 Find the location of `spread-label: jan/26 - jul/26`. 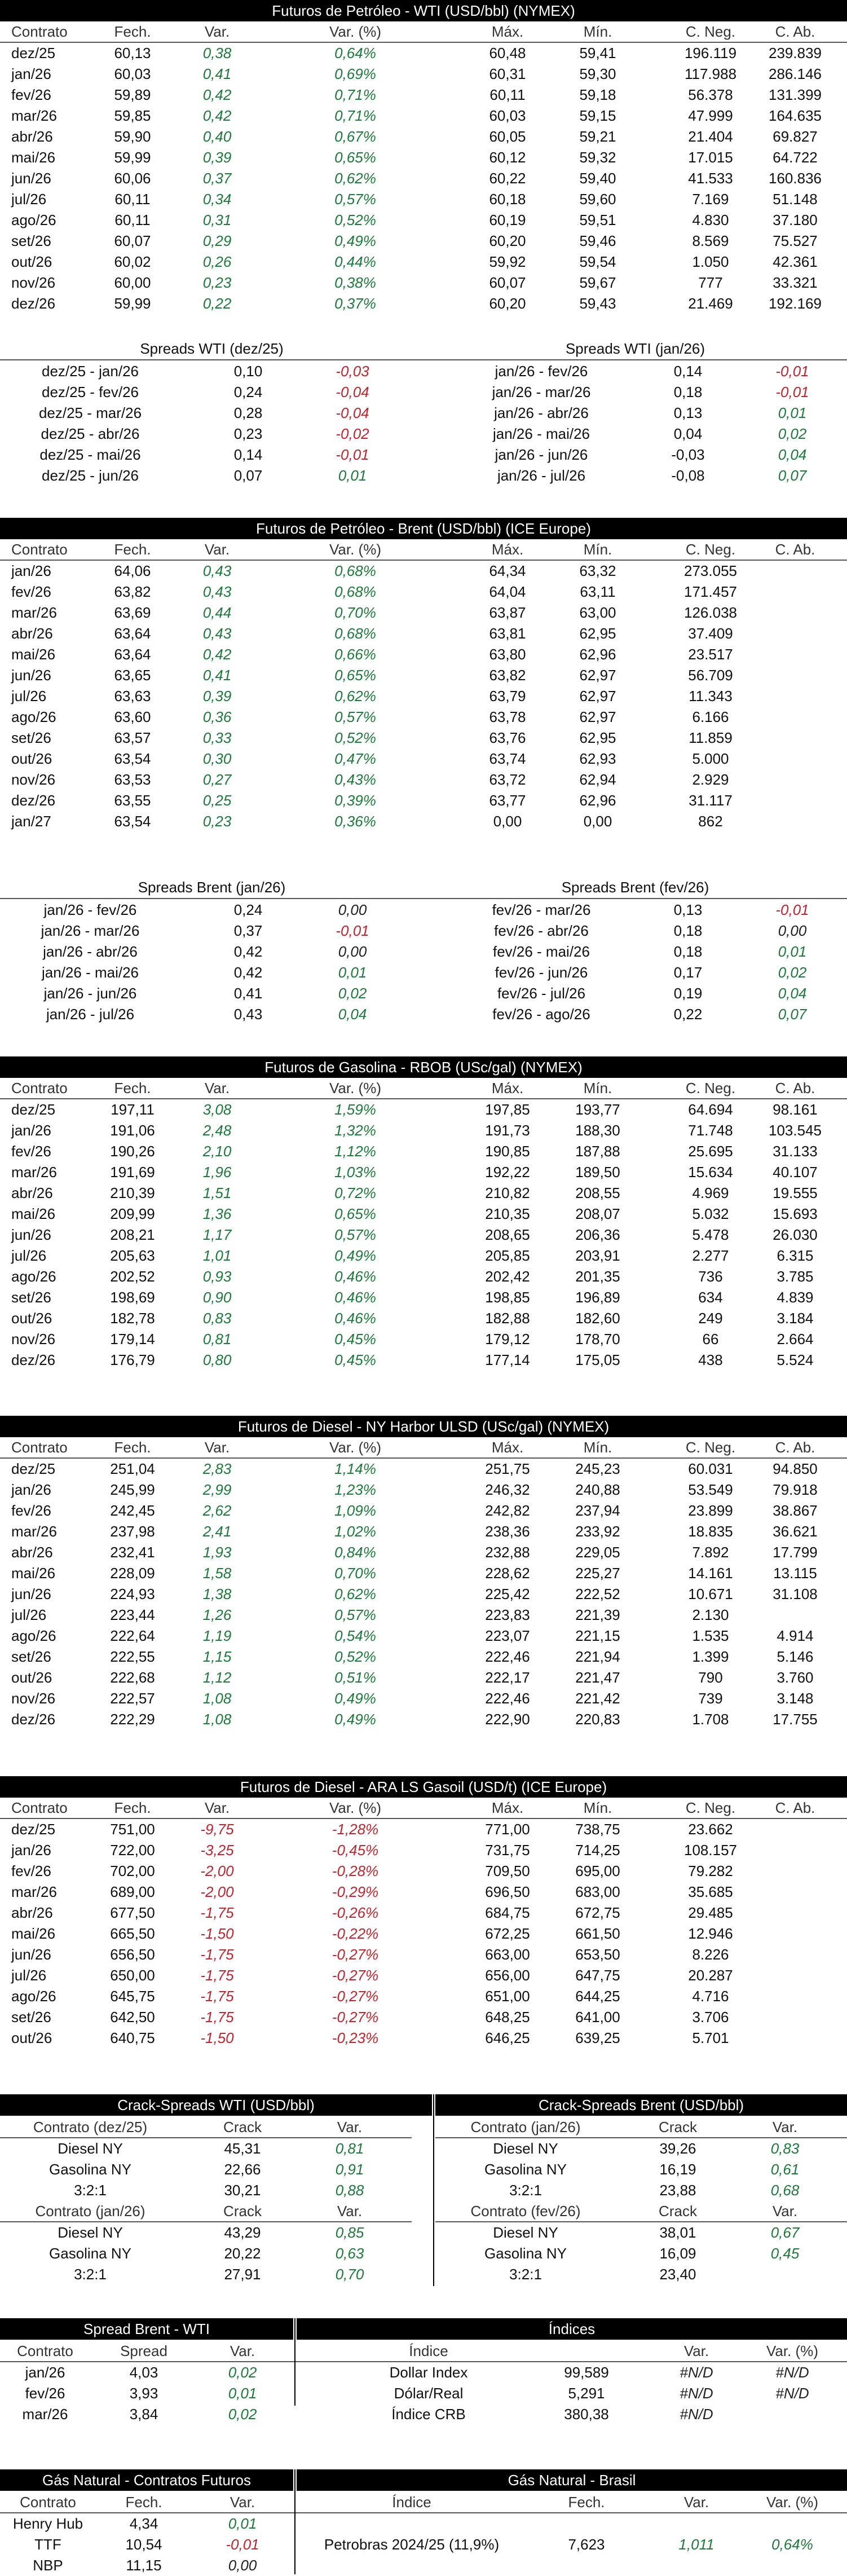

spread-label: jan/26 - jul/26 is located at coordinates (90, 1015).